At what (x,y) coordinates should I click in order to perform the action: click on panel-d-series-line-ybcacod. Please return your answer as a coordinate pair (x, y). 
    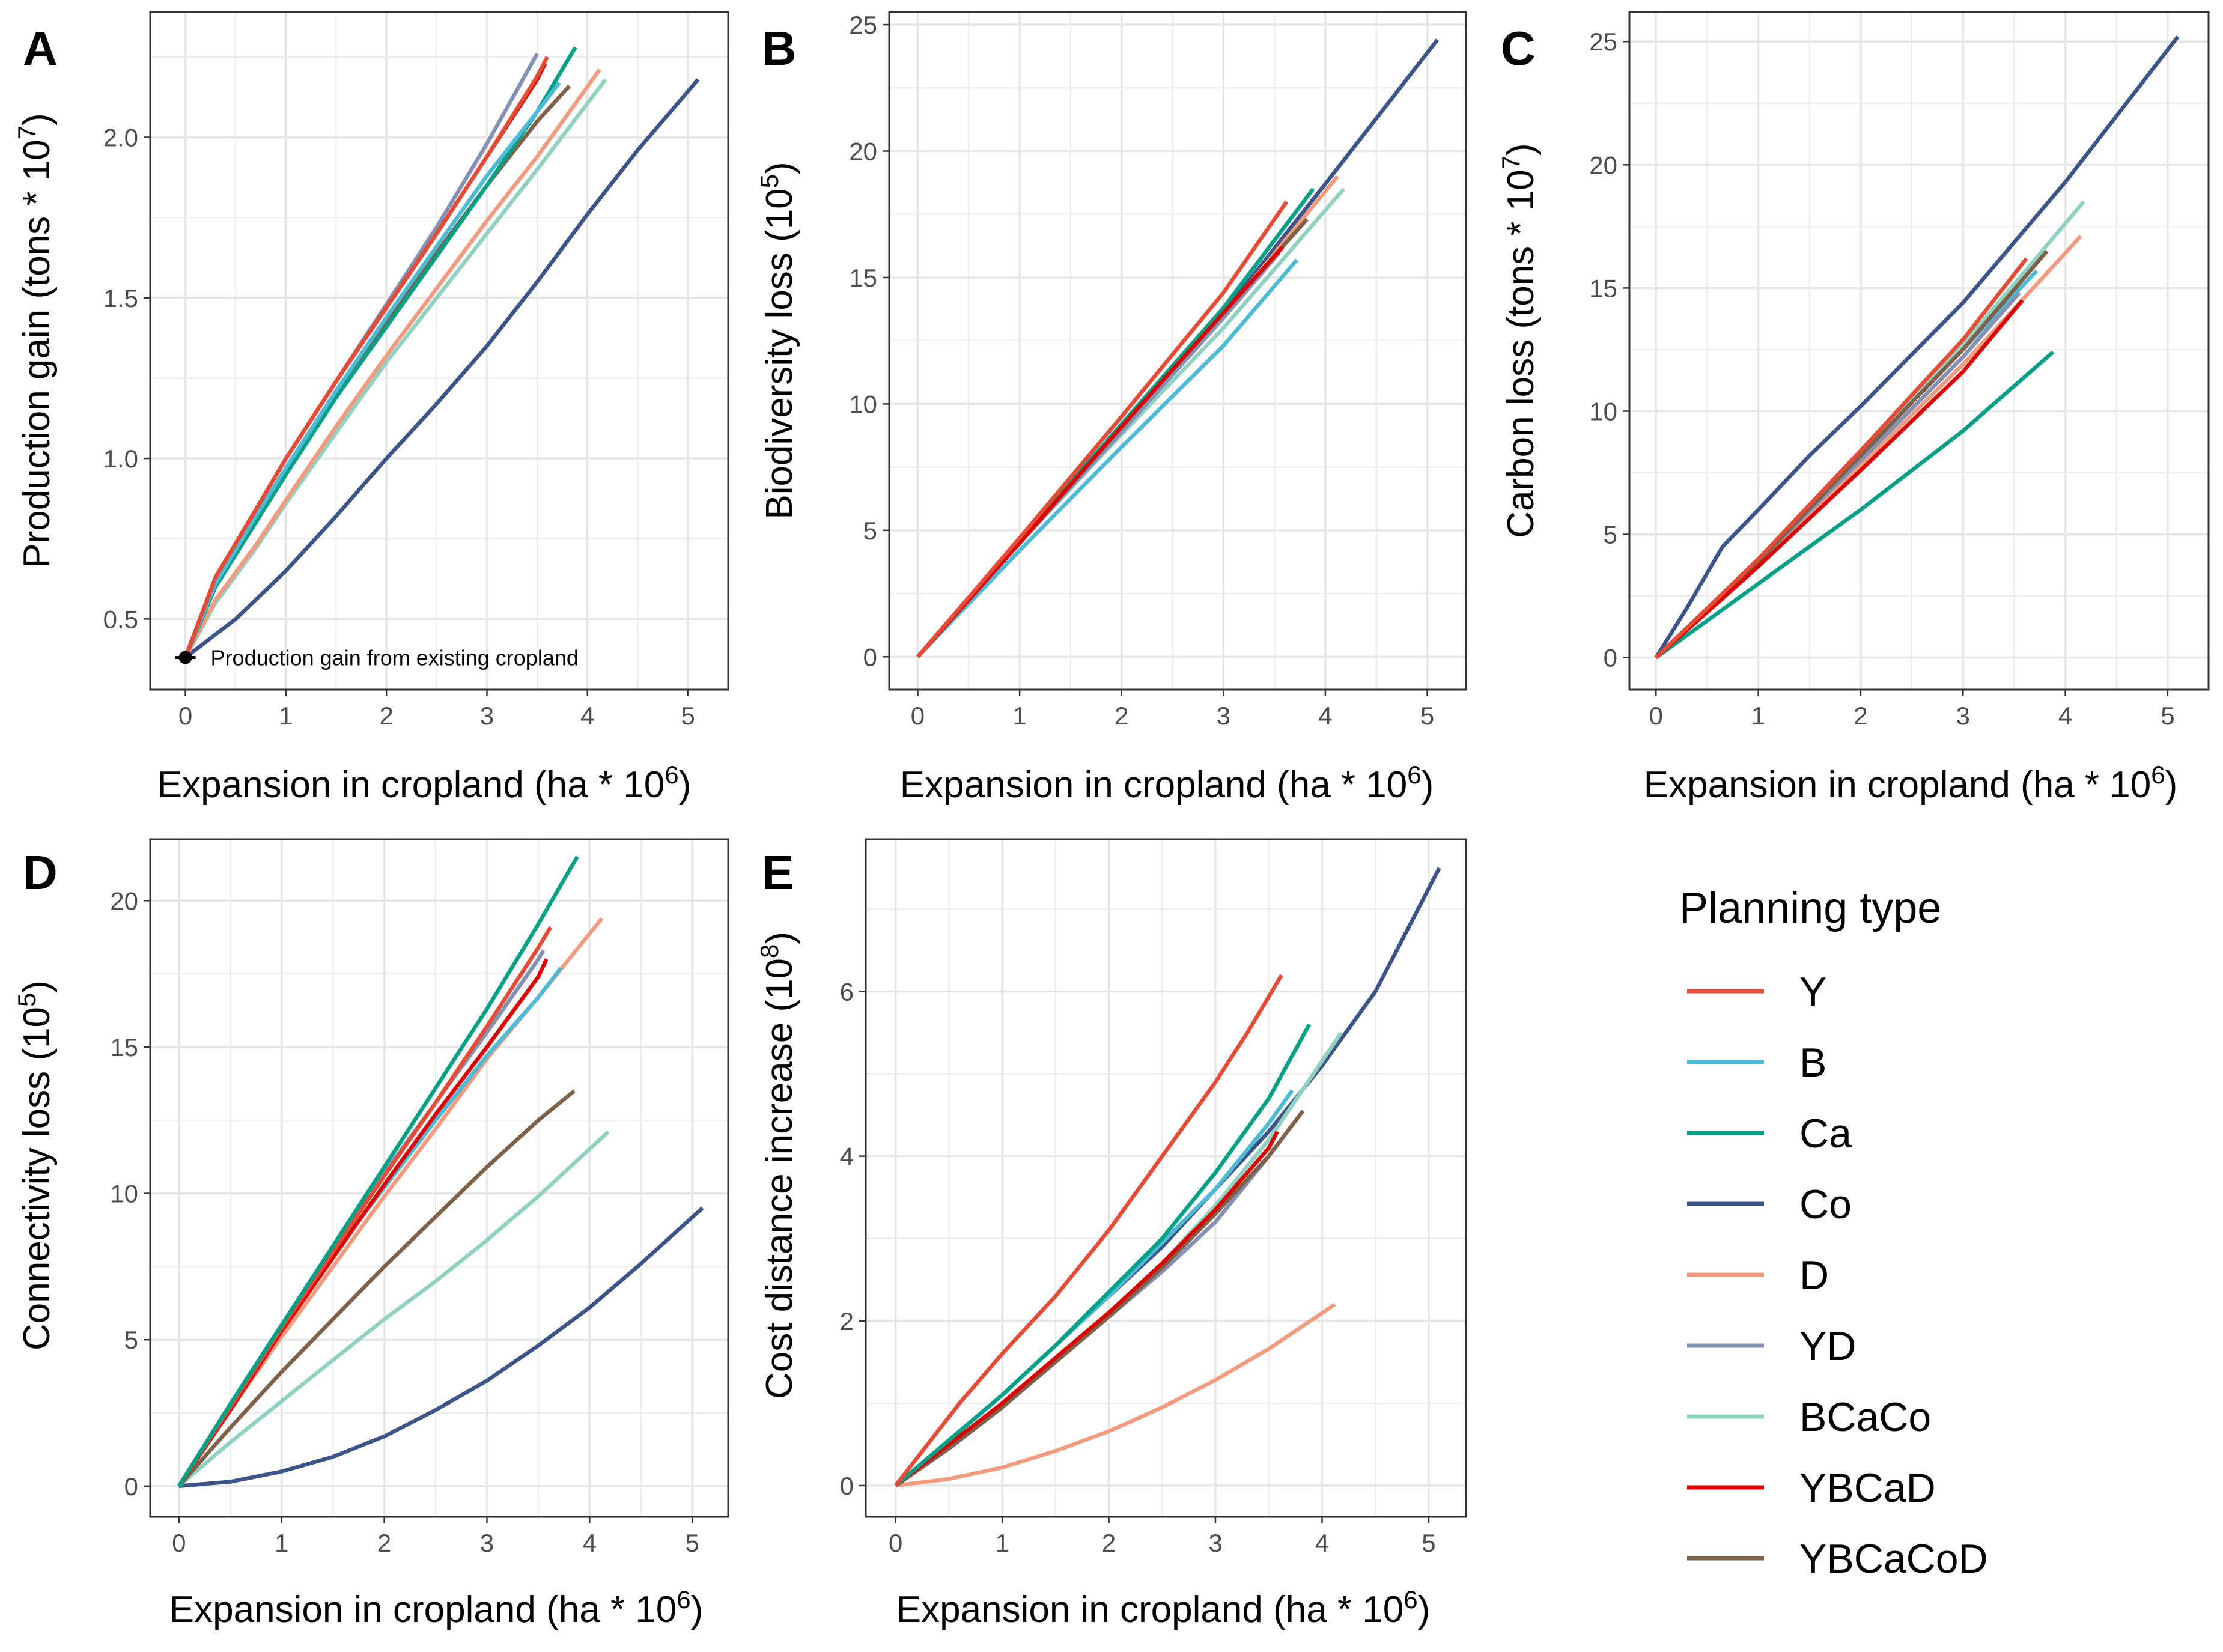
    Looking at the image, I should click on (376, 1288).